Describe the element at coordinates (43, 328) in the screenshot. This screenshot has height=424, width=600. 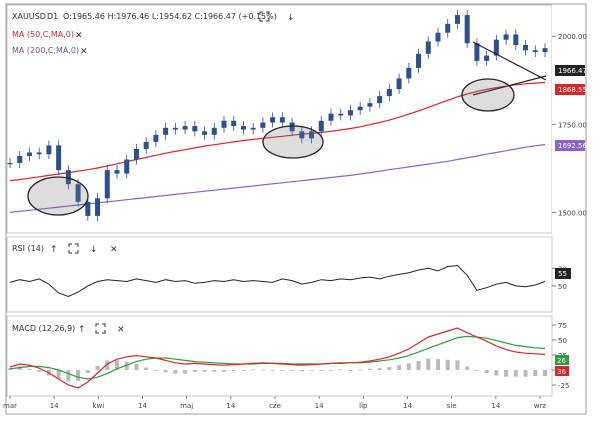
I see `macd-label: MACD (12,26,9)` at that location.